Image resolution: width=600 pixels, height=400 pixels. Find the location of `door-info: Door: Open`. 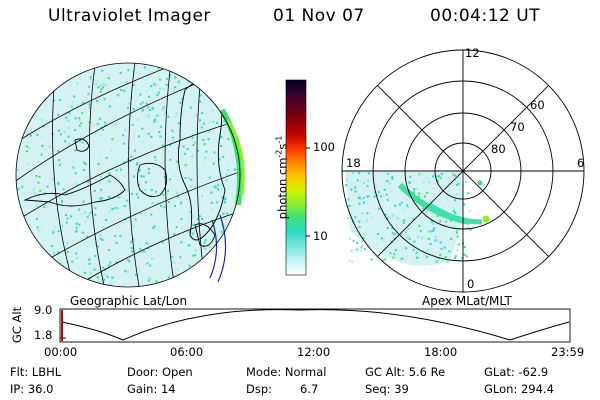

door-info: Door: Open is located at coordinates (160, 372).